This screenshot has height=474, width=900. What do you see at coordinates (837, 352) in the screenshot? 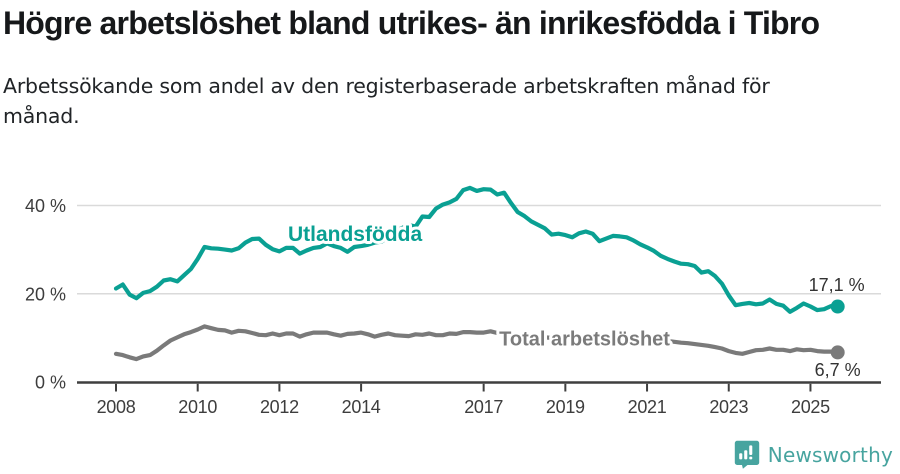
I see `end-dot-total` at bounding box center [837, 352].